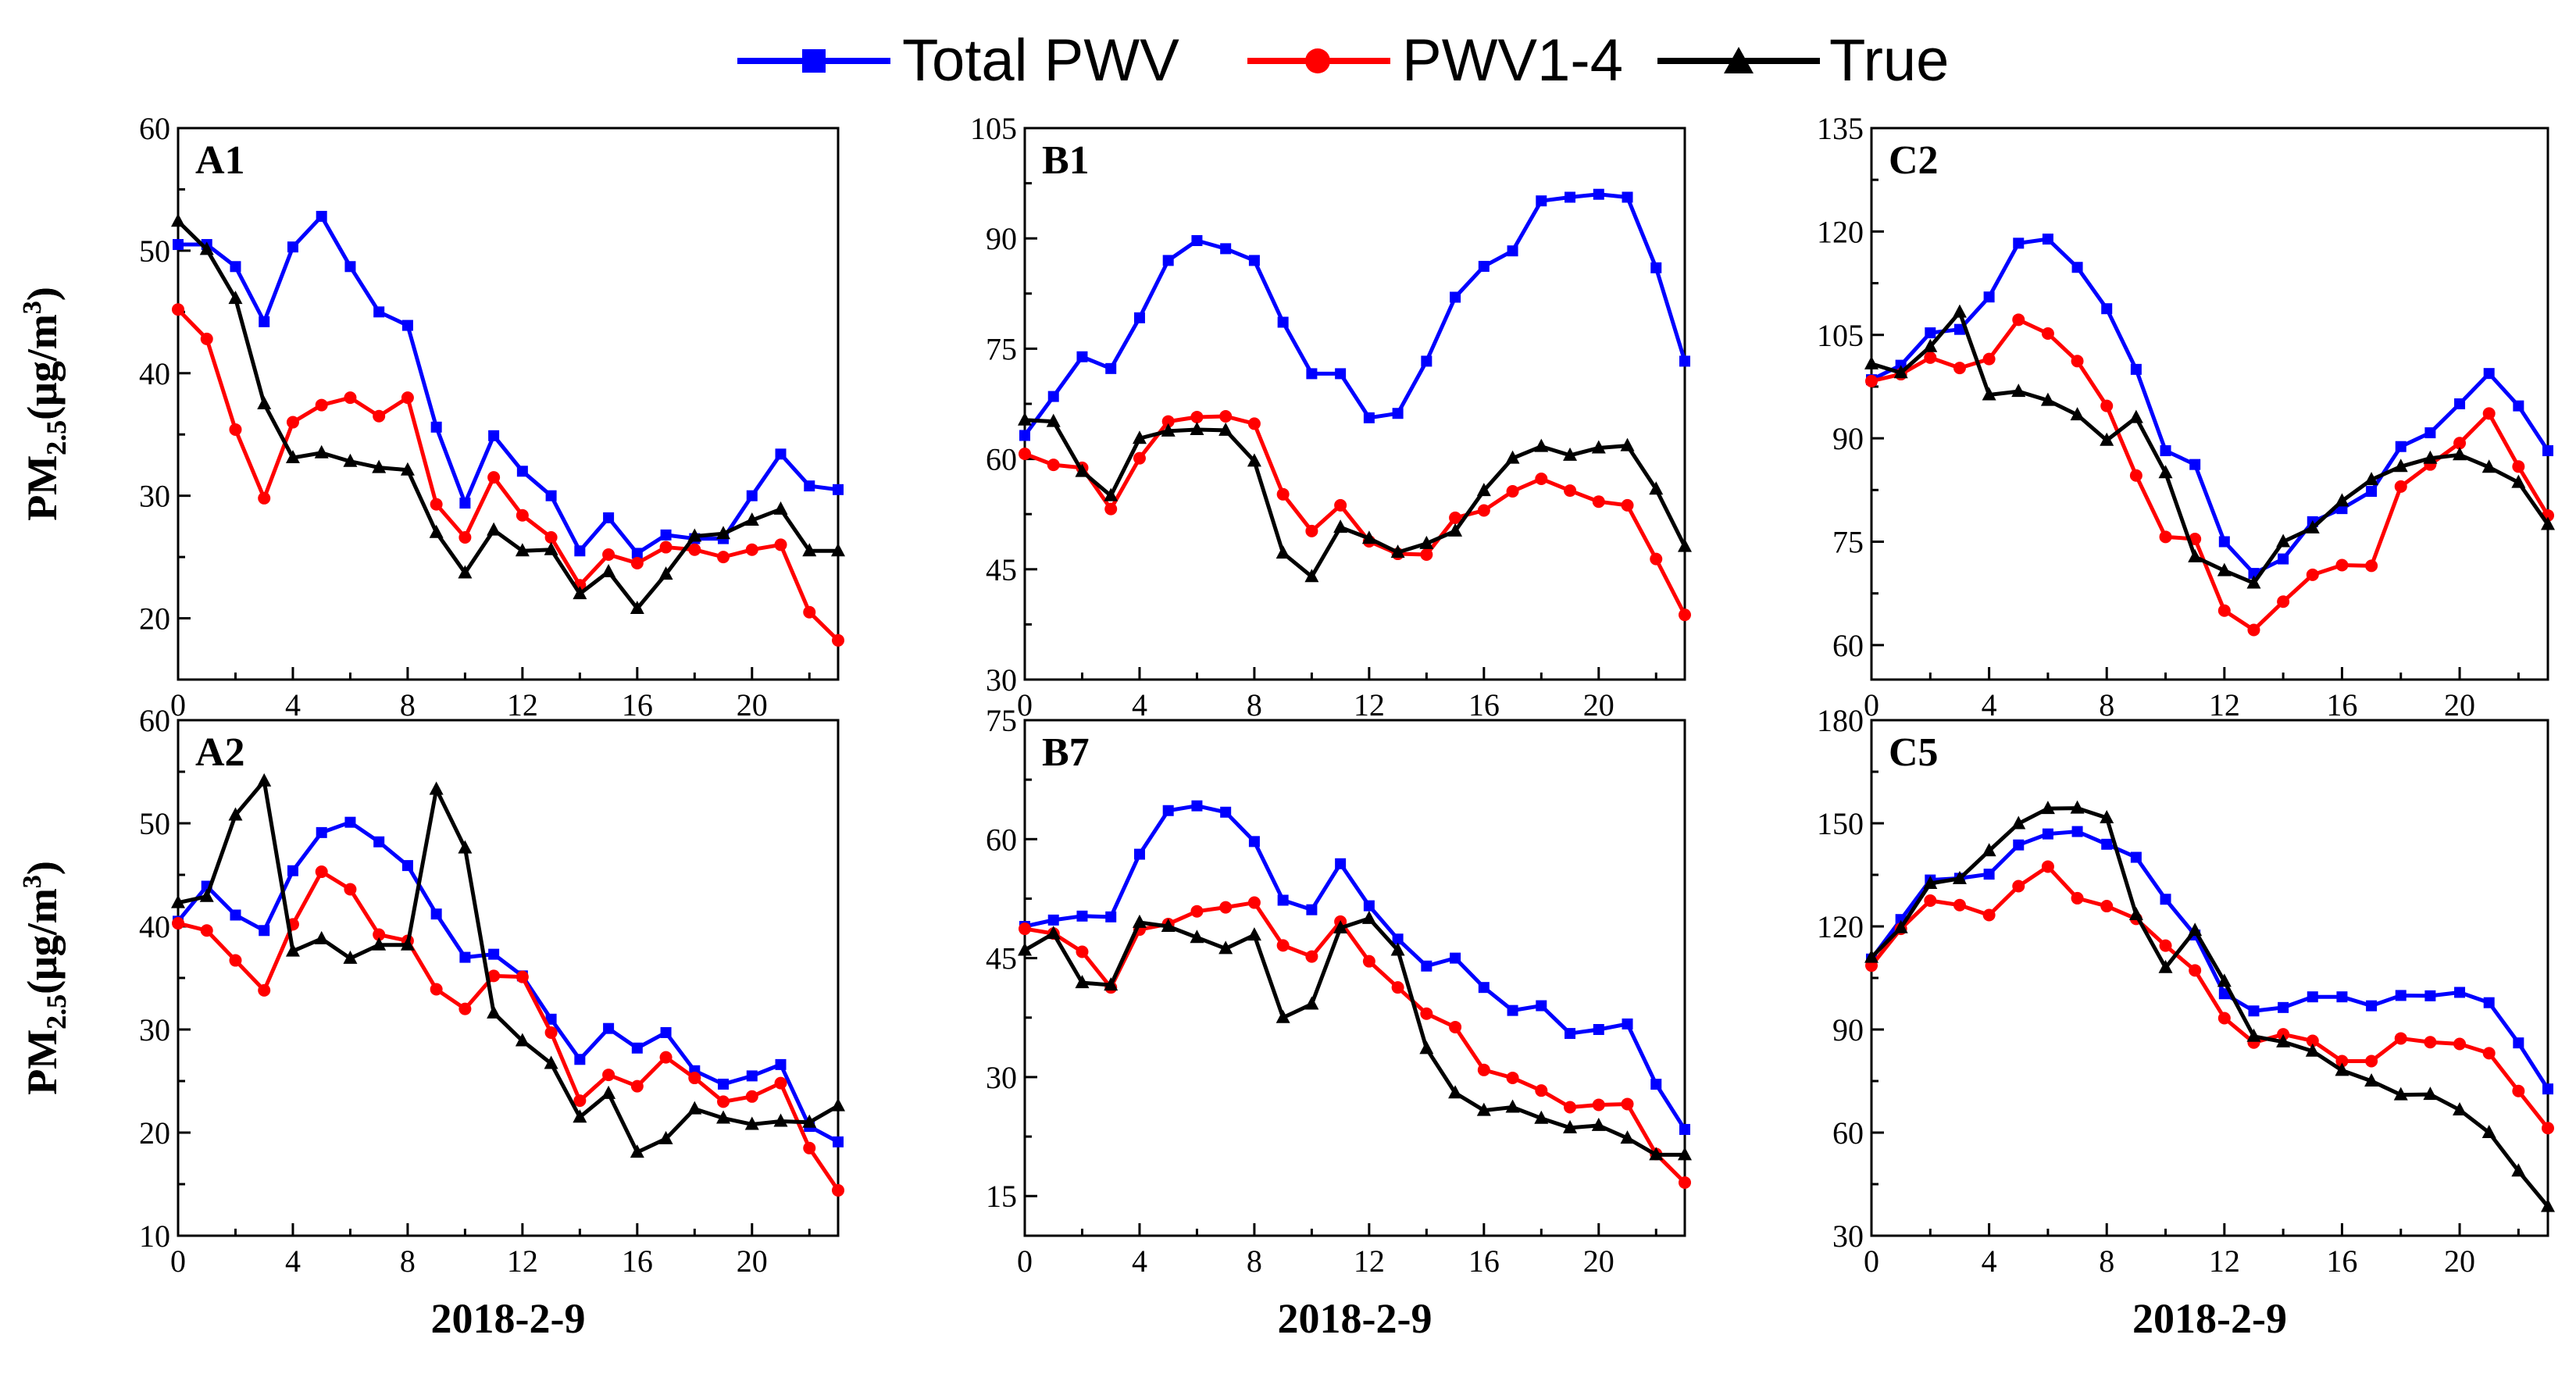  What do you see at coordinates (814, 61) in the screenshot?
I see `square-marker-icon` at bounding box center [814, 61].